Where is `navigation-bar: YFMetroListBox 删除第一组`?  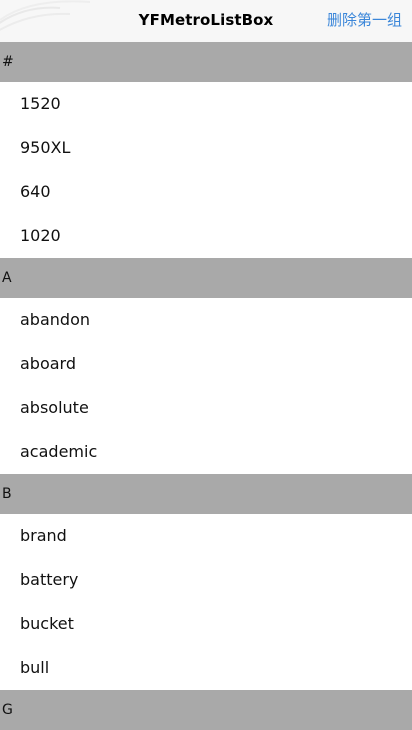
navigation-bar: YFMetroListBox 删除第一组 is located at coordinates (206, 21).